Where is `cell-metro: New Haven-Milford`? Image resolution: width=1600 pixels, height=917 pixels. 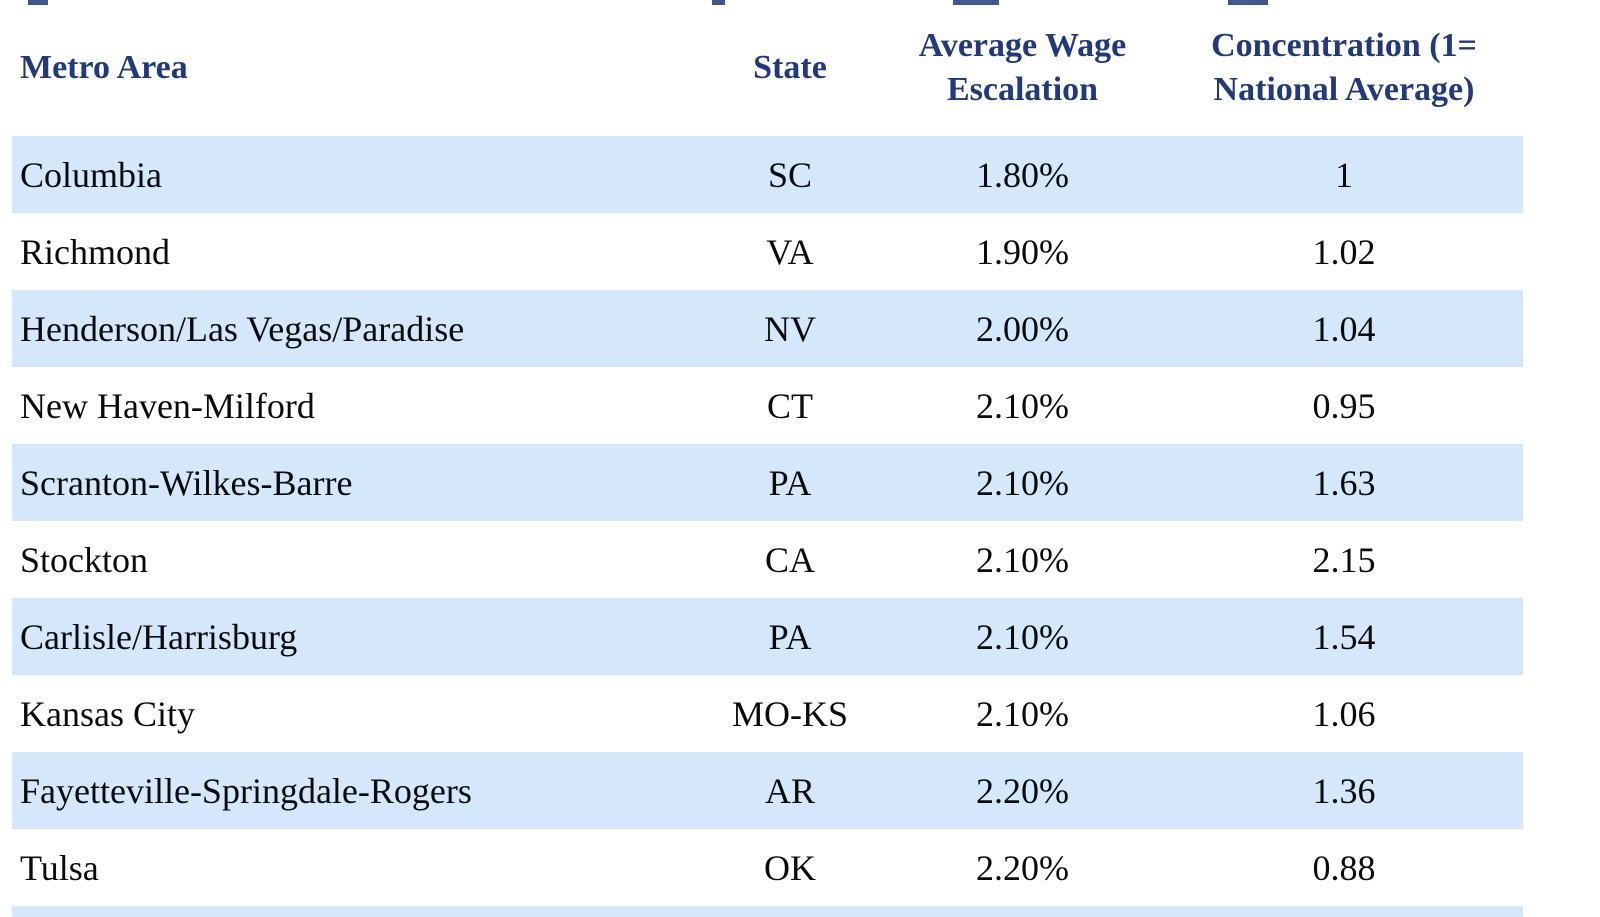
cell-metro: New Haven-Milford is located at coordinates (167, 405).